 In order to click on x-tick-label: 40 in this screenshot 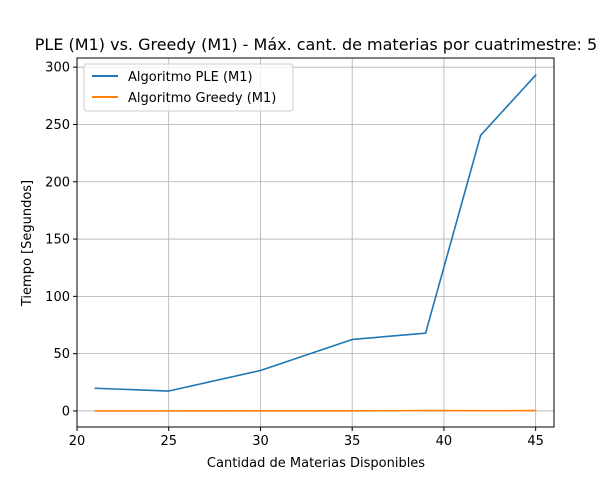, I will do `click(444, 441)`.